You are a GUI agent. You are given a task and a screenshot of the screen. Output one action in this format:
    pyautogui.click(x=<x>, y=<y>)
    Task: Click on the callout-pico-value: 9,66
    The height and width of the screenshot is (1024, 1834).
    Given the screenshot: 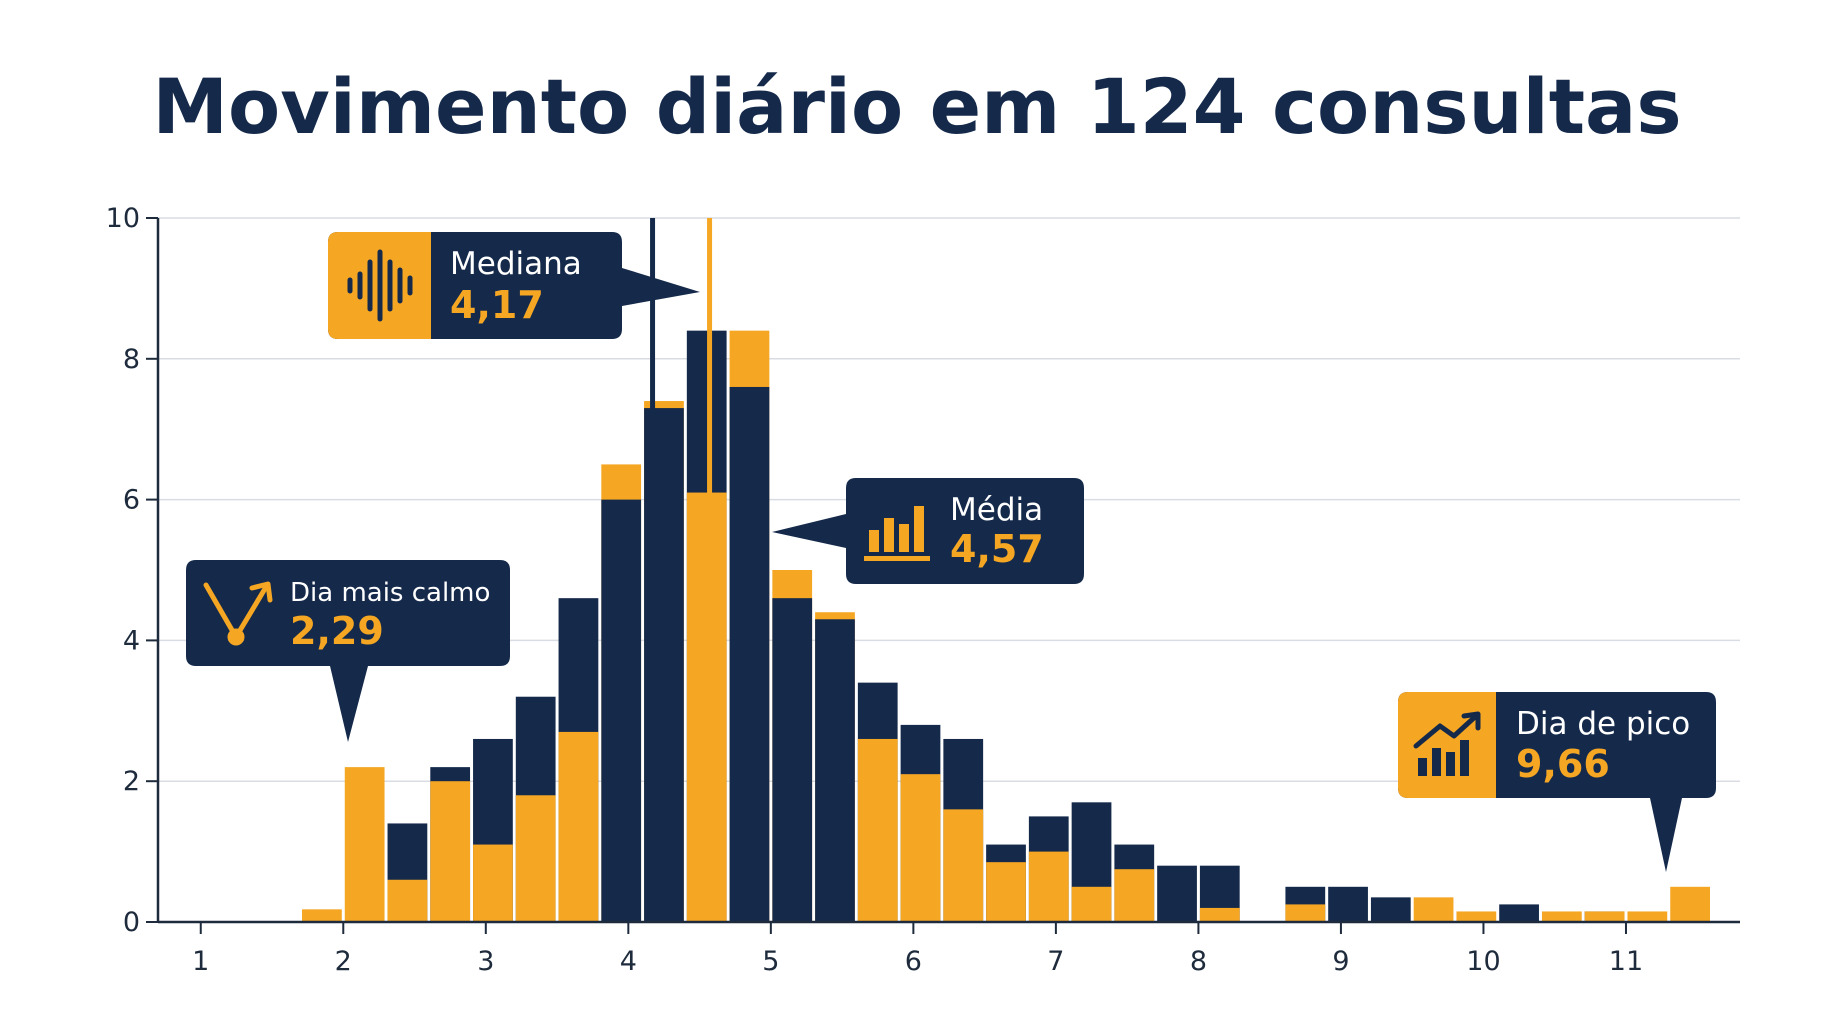 What is the action you would take?
    pyautogui.click(x=1563, y=764)
    